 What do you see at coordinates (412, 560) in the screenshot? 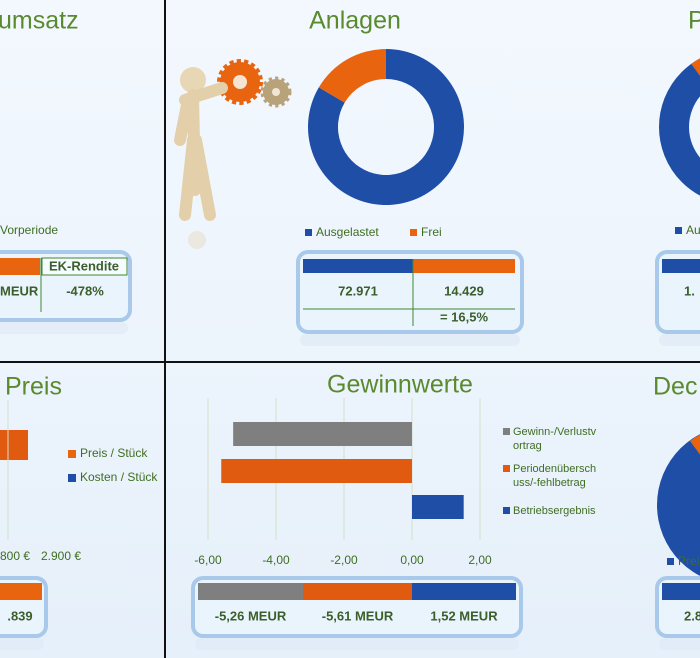
I see `x-tick-label: 0,00` at bounding box center [412, 560].